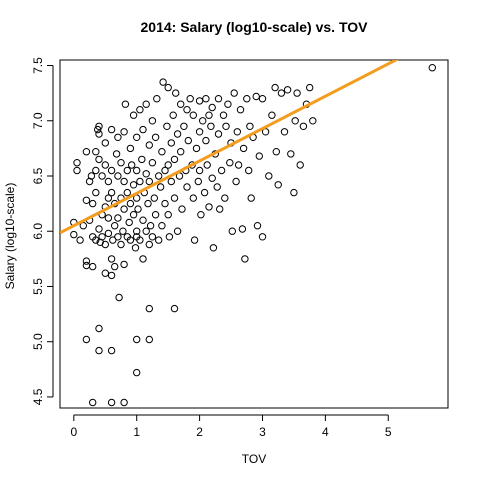  What do you see at coordinates (254, 459) in the screenshot?
I see `x-axis-label: TOV` at bounding box center [254, 459].